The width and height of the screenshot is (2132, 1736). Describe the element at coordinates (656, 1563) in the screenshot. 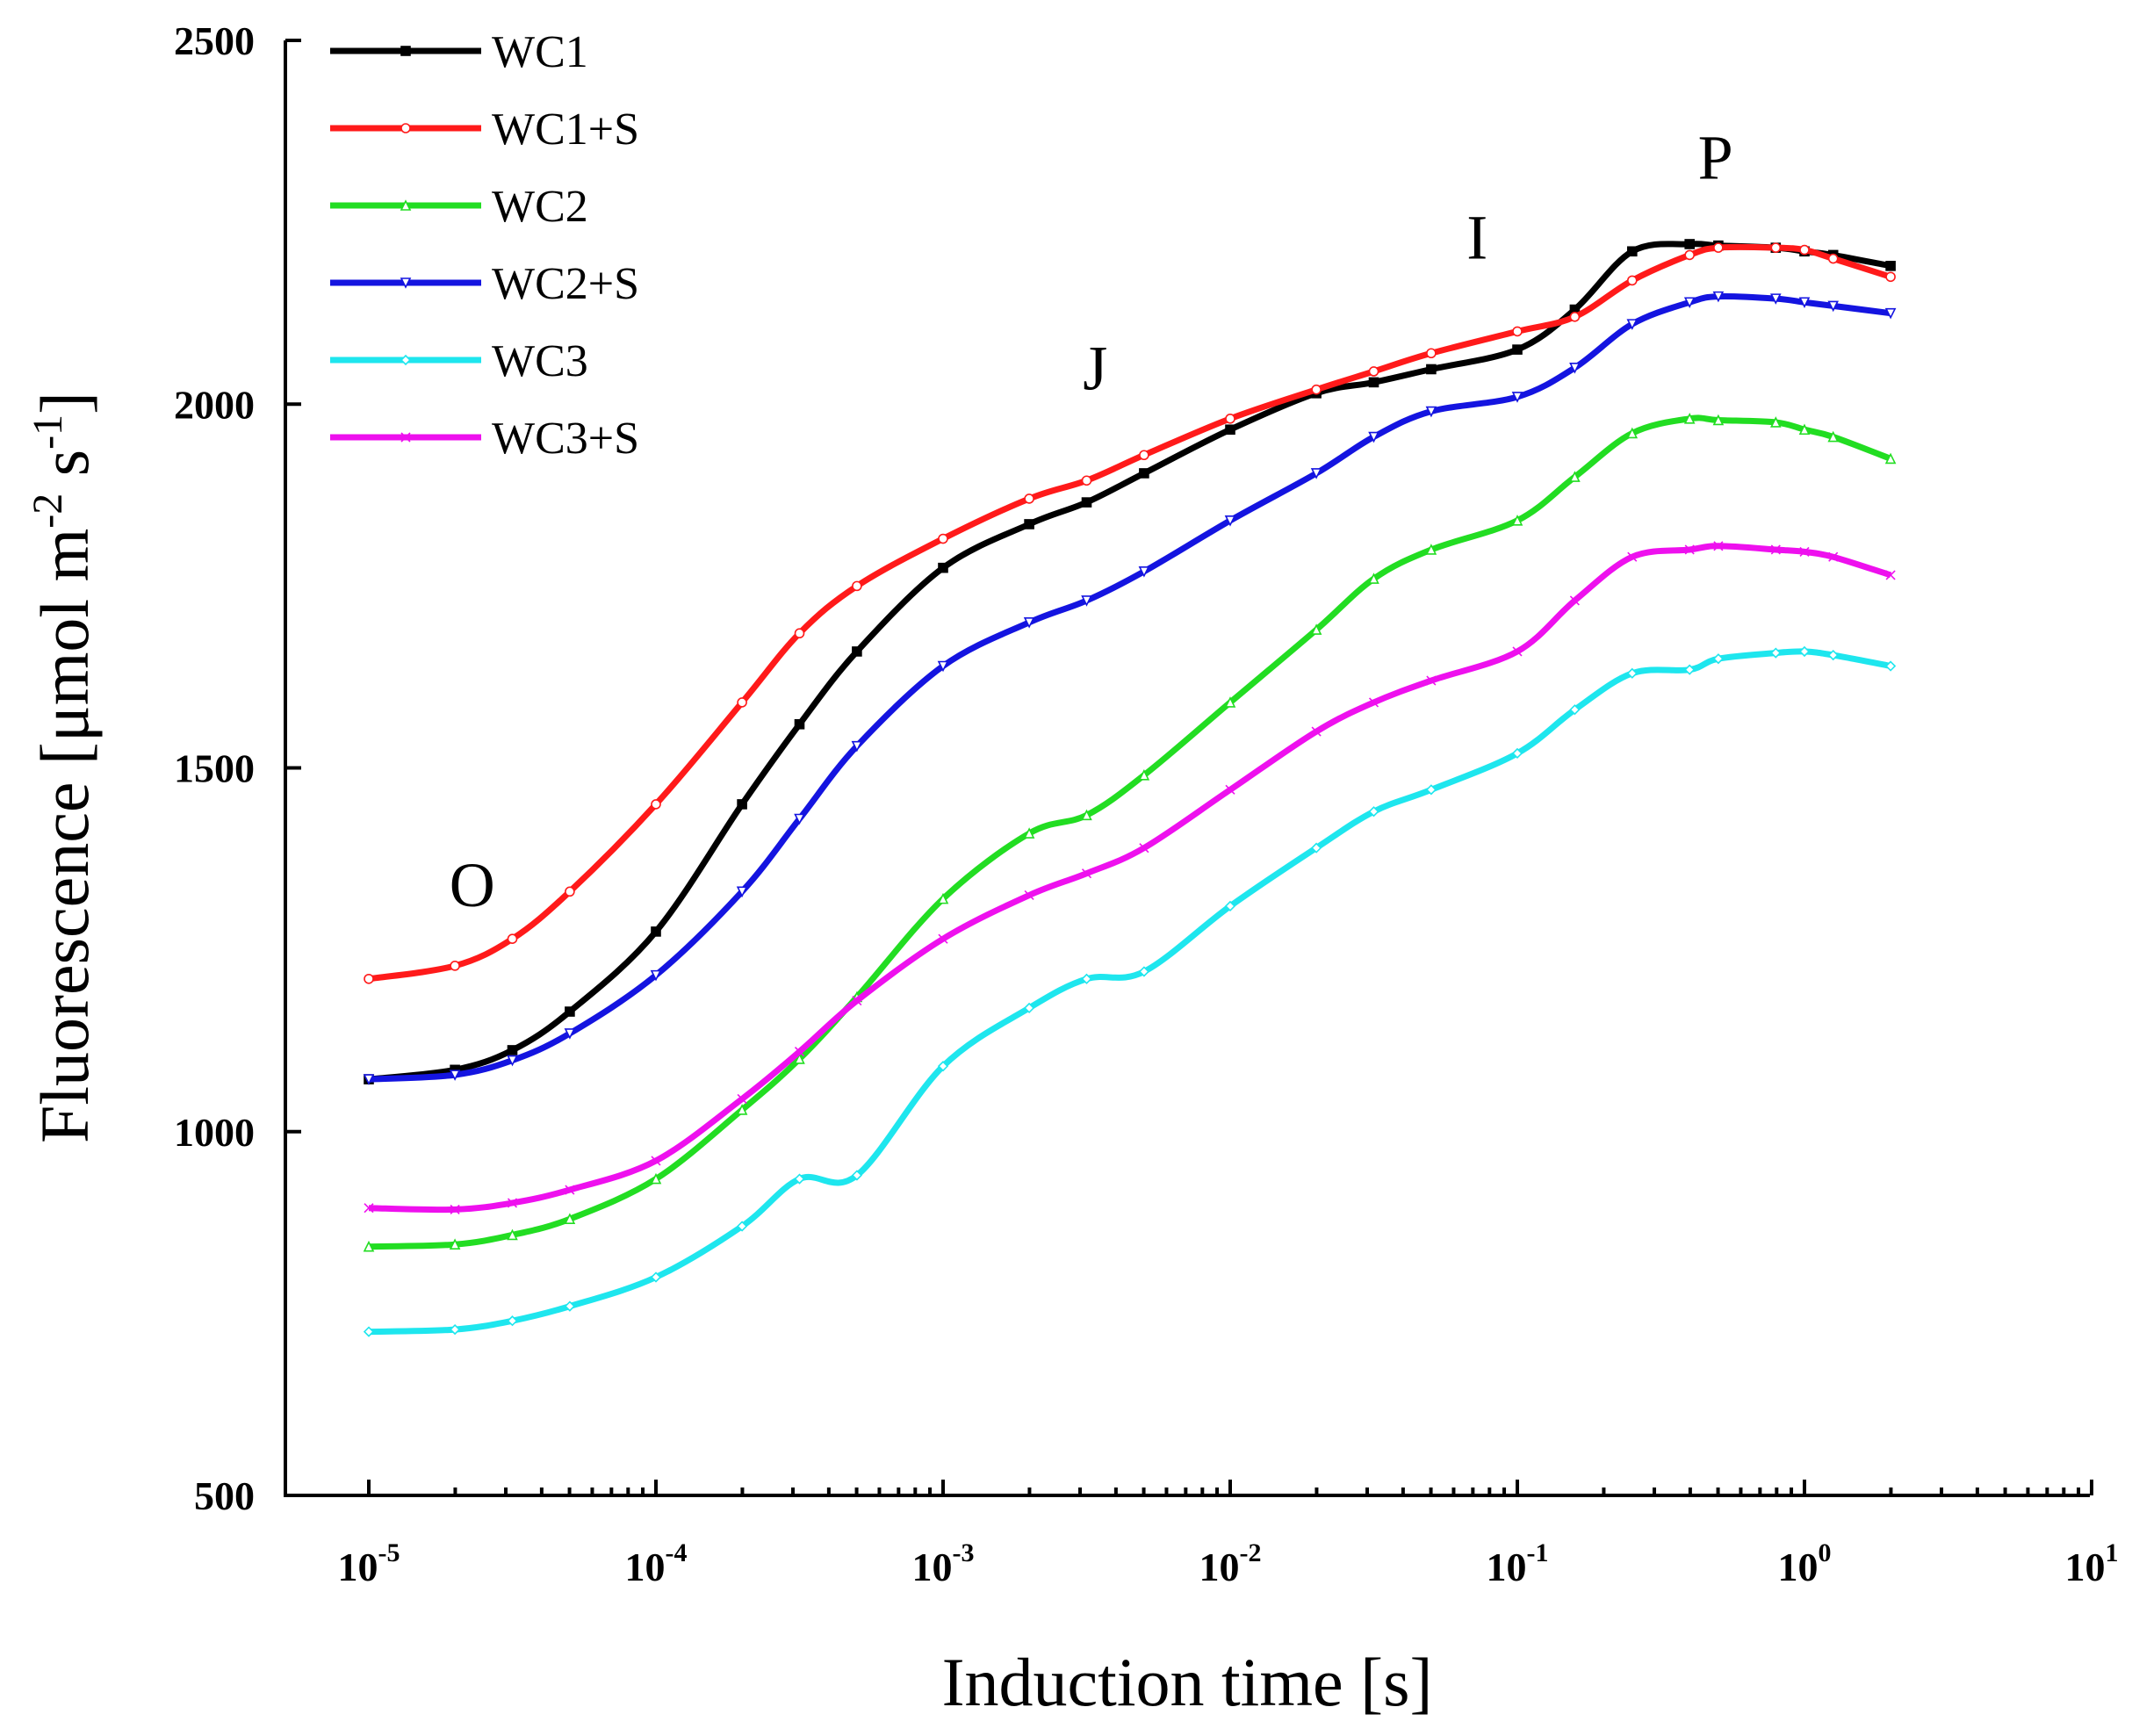

I see `x-tick-label: 10⁻⁴` at that location.